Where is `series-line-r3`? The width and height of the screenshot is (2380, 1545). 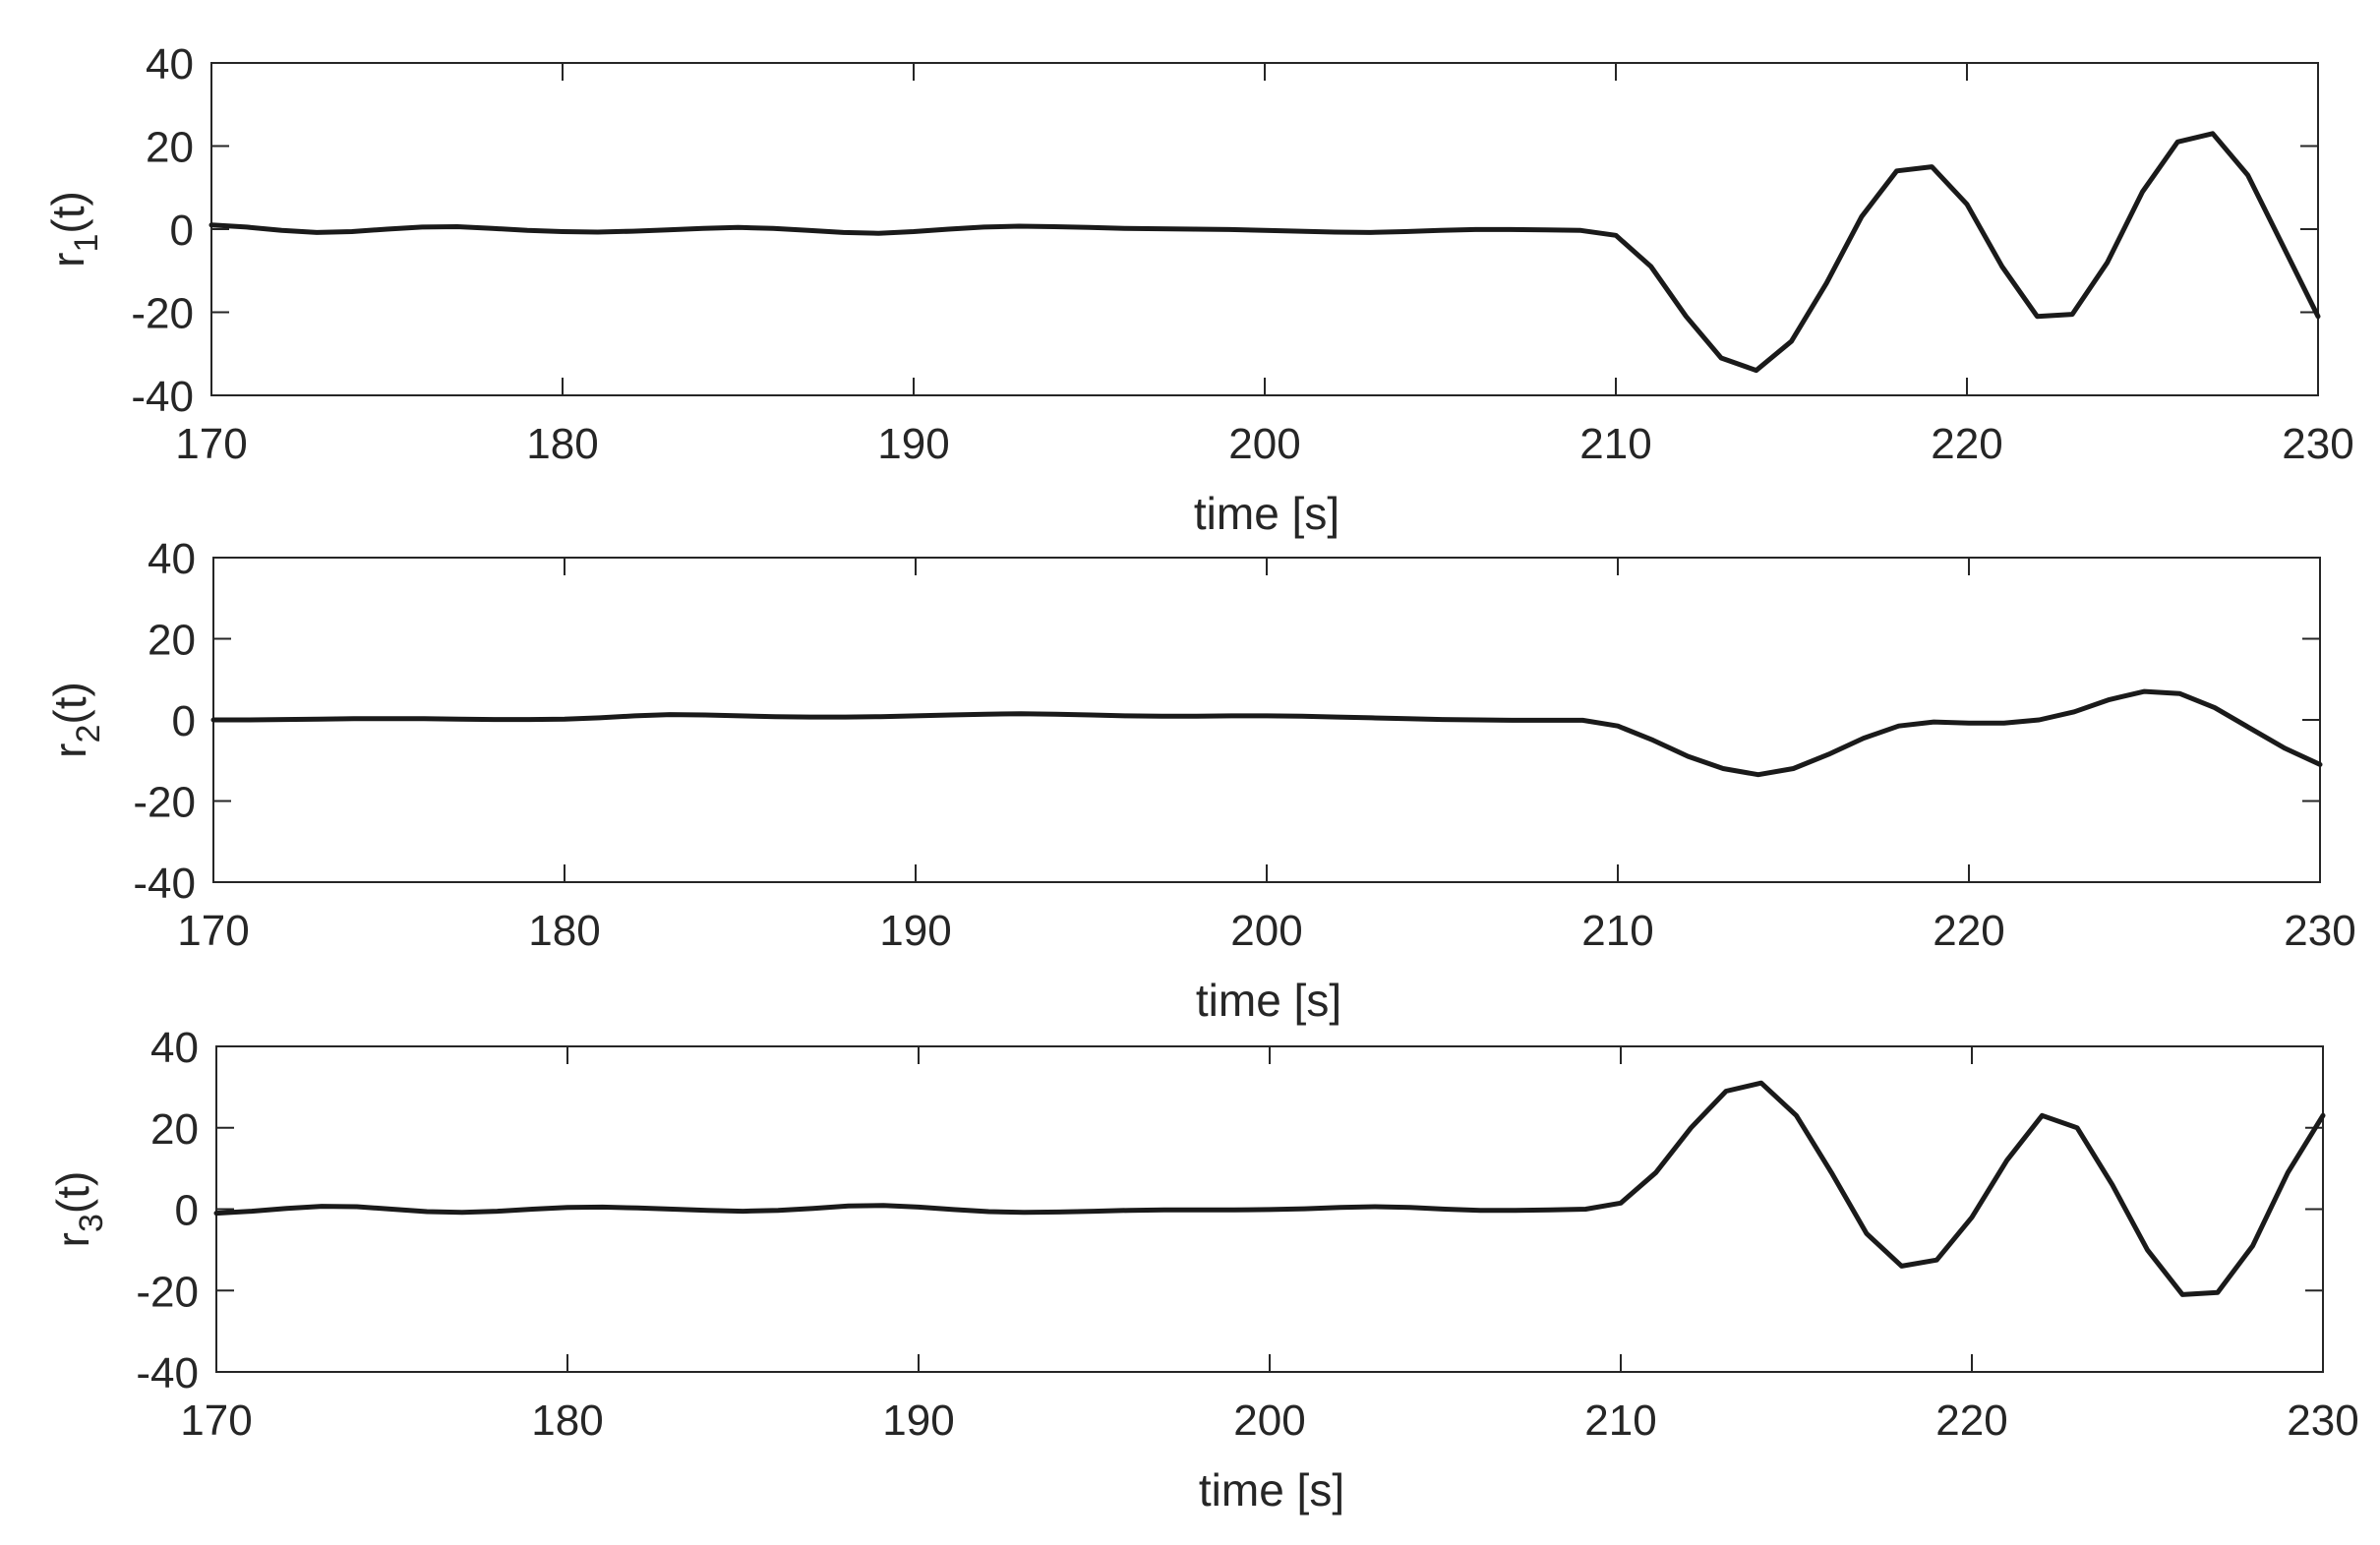 series-line-r3 is located at coordinates (1269, 1188).